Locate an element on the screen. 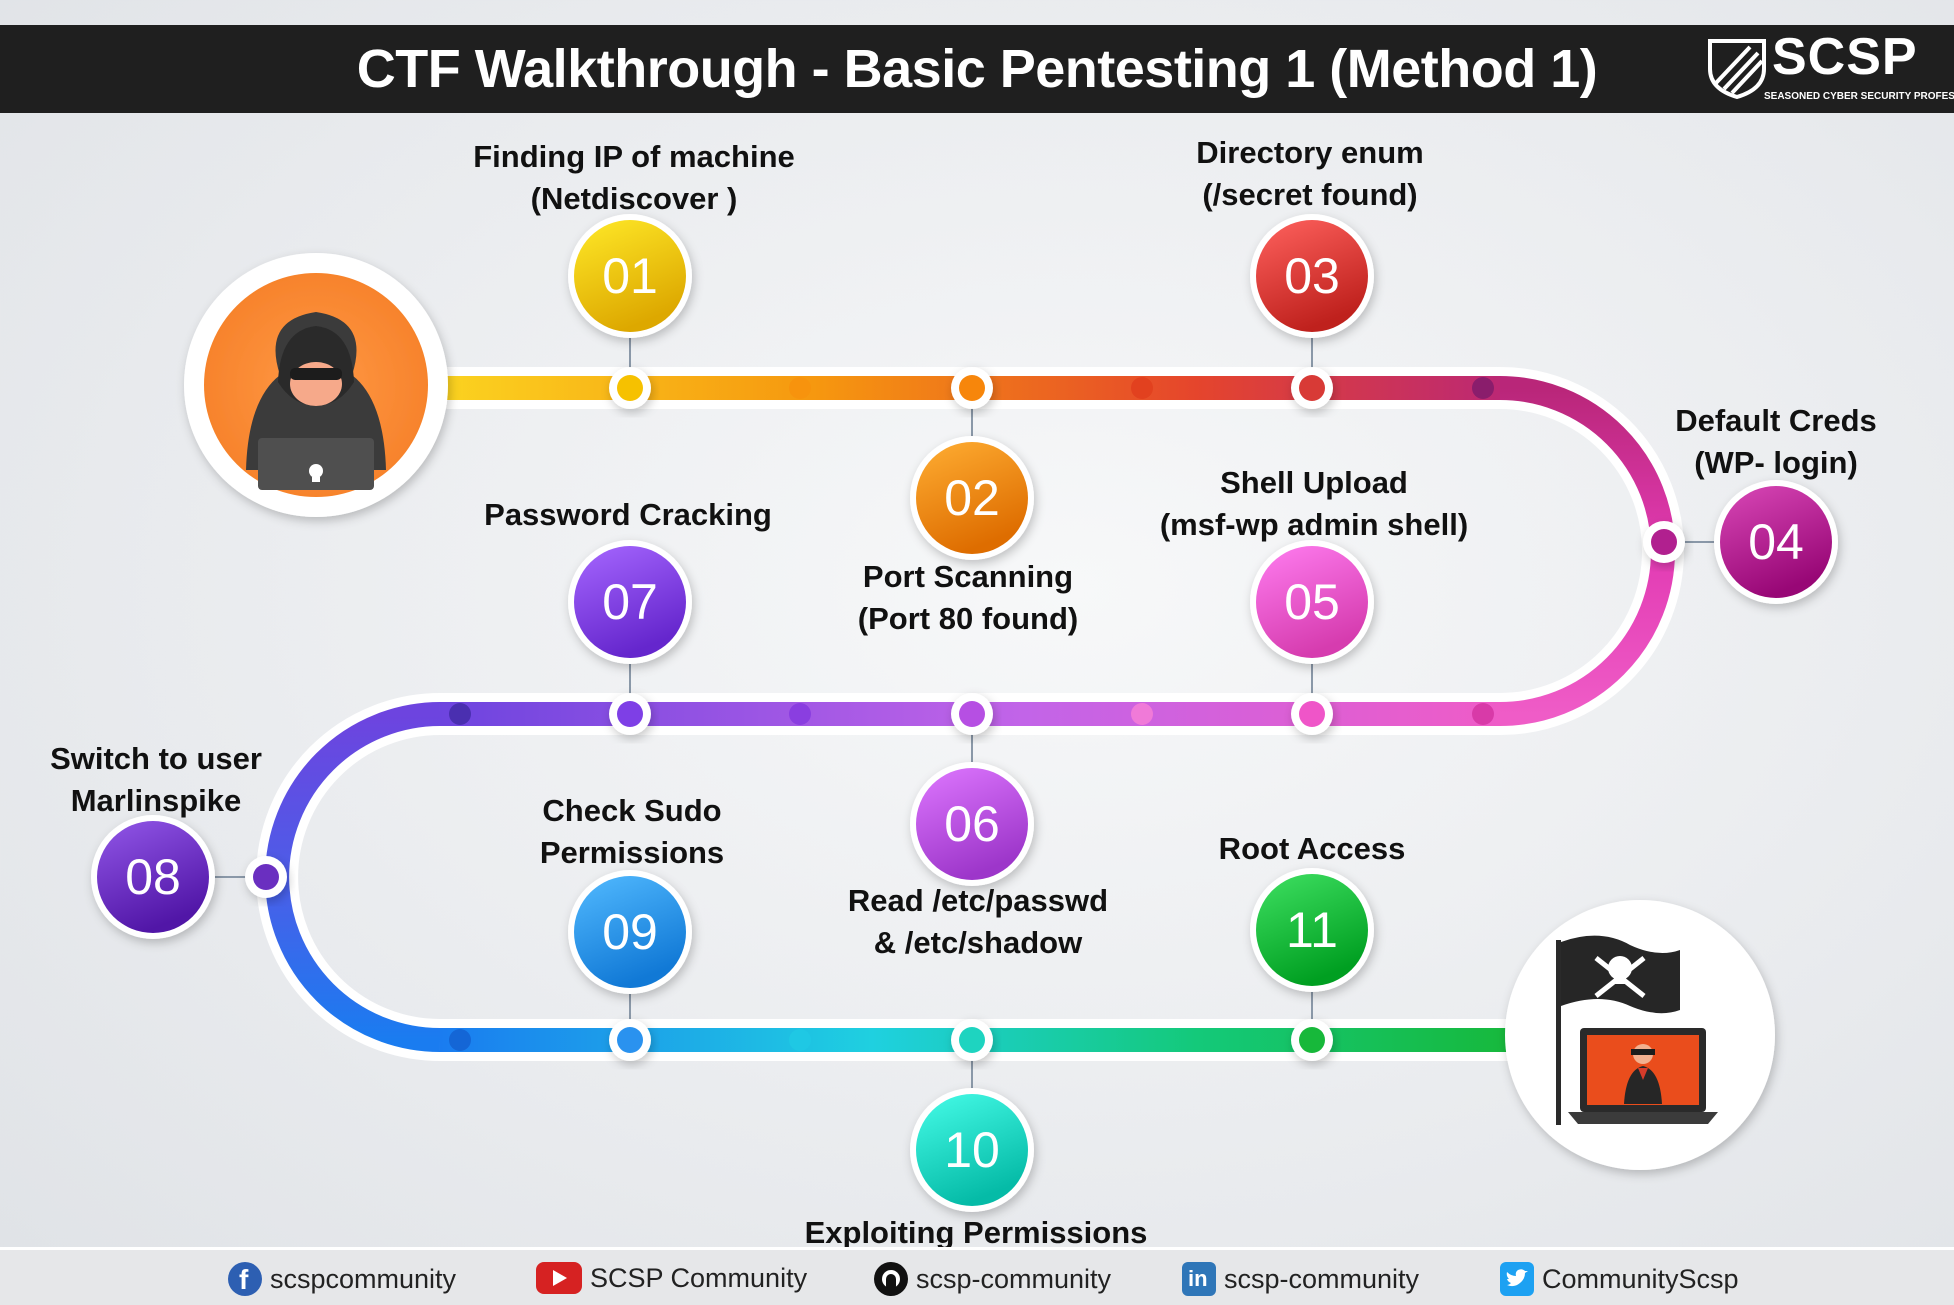  step-label-02: Port Scanning (Port 80 found) is located at coordinates (968, 598).